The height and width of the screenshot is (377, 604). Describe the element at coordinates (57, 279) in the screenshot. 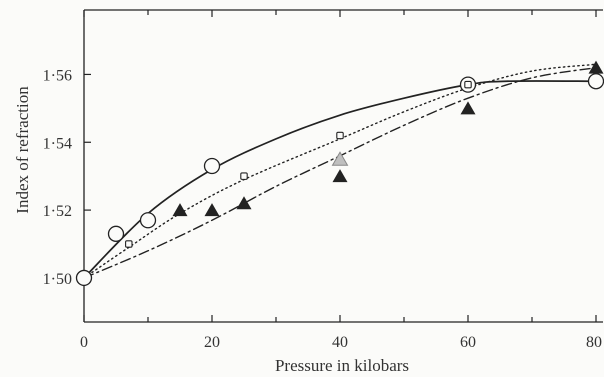

I see `y-tick-label: 1·50` at that location.